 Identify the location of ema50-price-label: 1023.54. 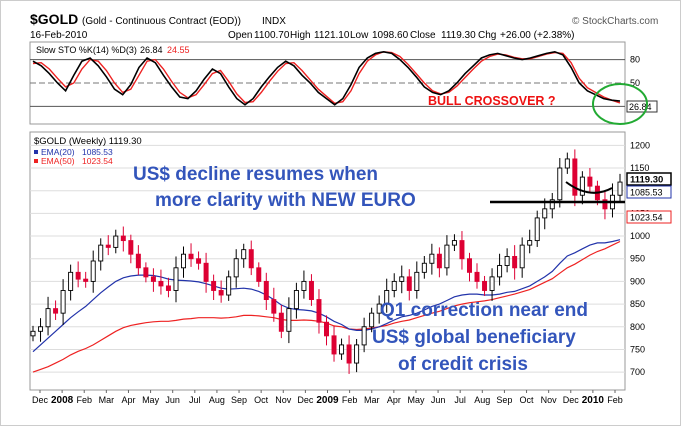
(646, 218).